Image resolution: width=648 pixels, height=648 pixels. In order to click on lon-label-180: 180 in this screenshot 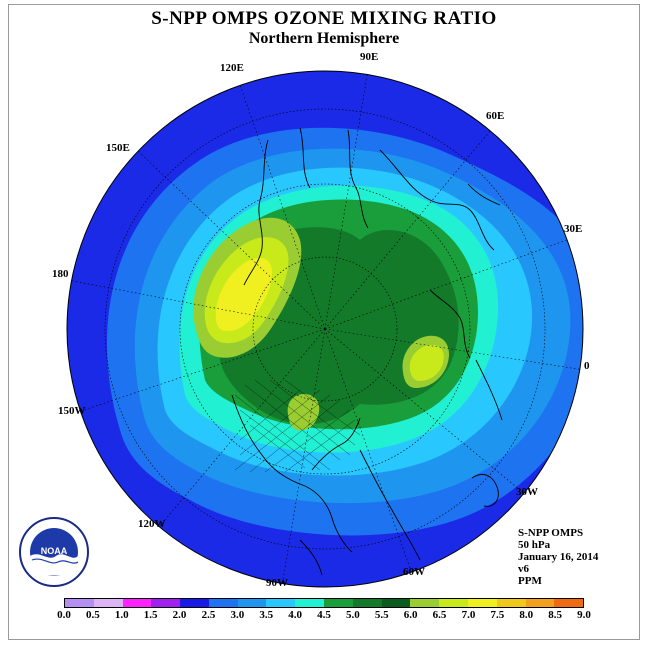, I will do `click(60, 274)`.